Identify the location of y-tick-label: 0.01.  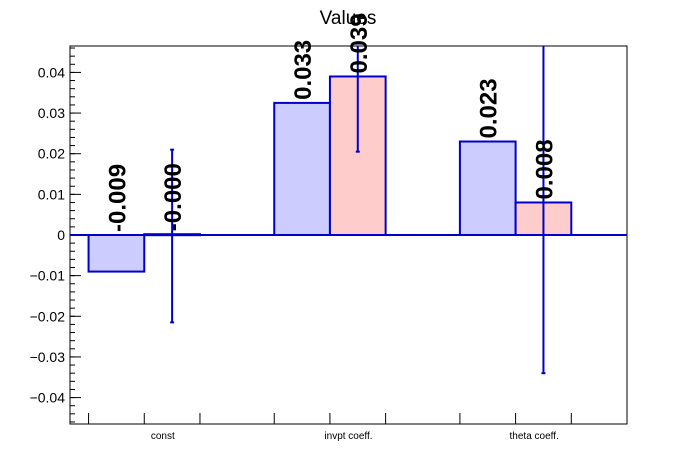
(51, 194).